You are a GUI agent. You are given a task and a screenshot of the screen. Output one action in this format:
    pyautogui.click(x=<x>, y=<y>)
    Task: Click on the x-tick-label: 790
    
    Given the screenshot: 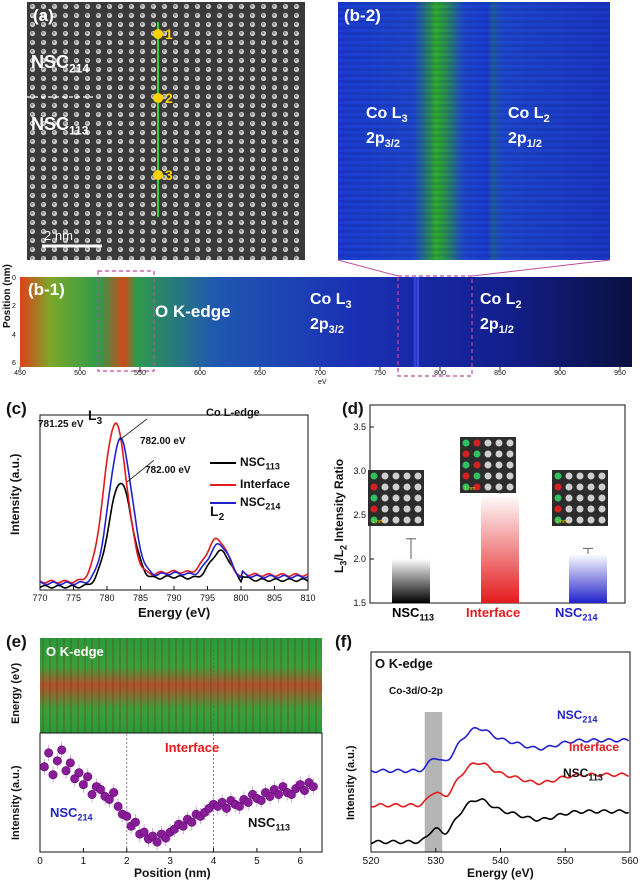 What is the action you would take?
    pyautogui.click(x=173, y=598)
    